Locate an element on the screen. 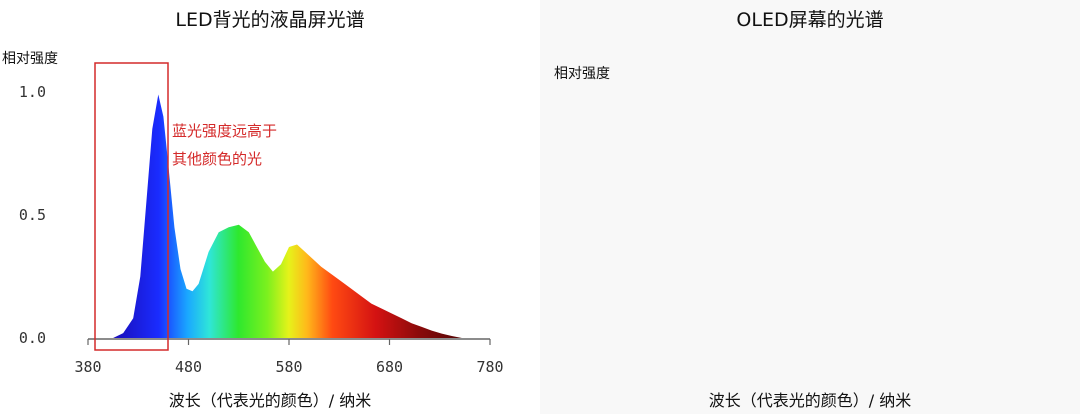 This screenshot has height=414, width=1080. x-tick-label: 480 is located at coordinates (188, 367).